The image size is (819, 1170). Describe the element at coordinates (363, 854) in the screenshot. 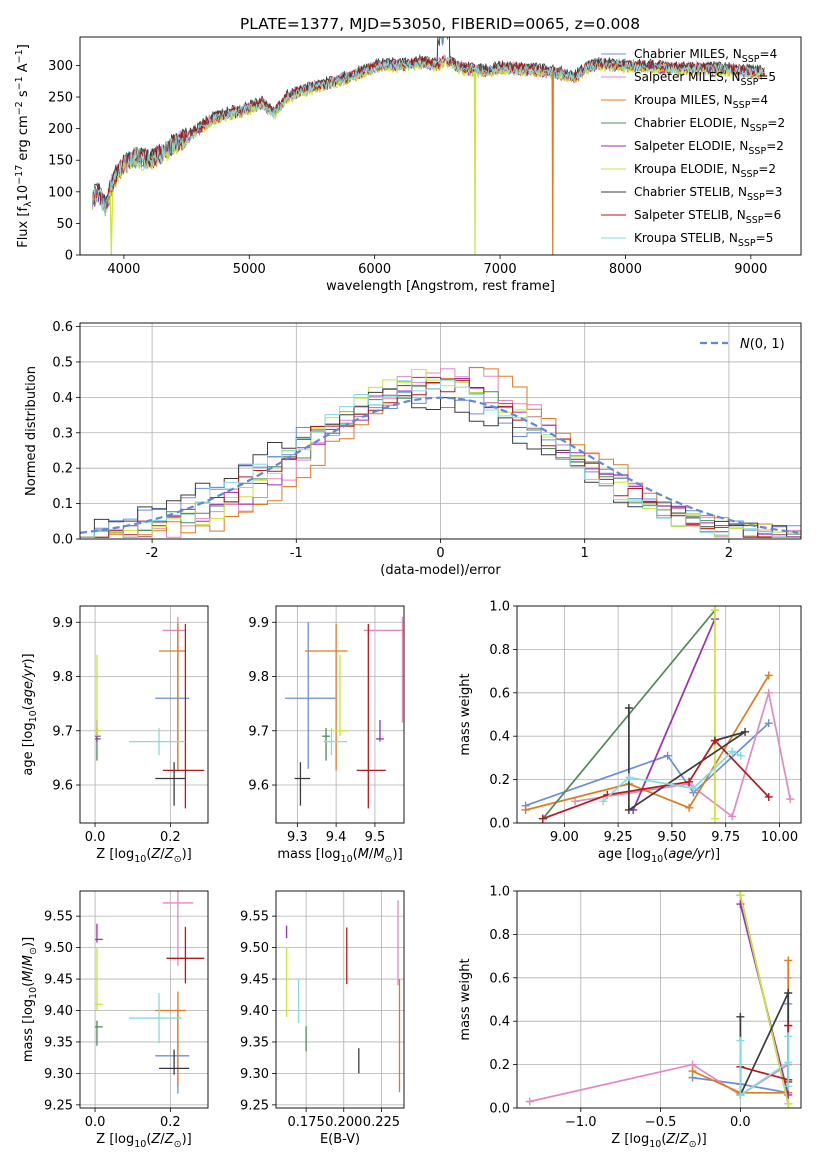

I see `x-axis-label-part: M` at that location.